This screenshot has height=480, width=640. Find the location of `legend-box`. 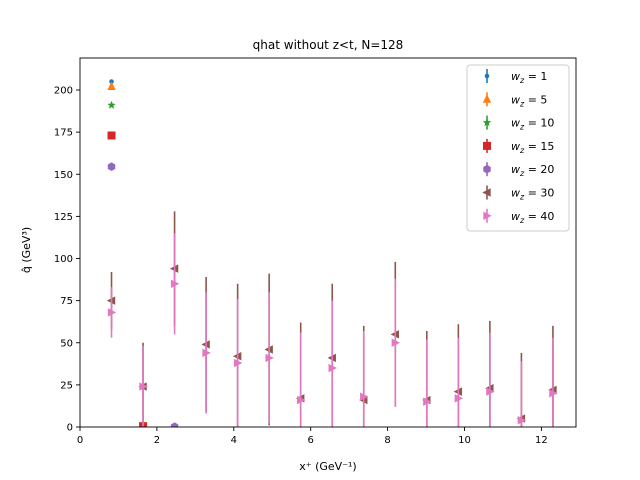

legend-box is located at coordinates (518, 148).